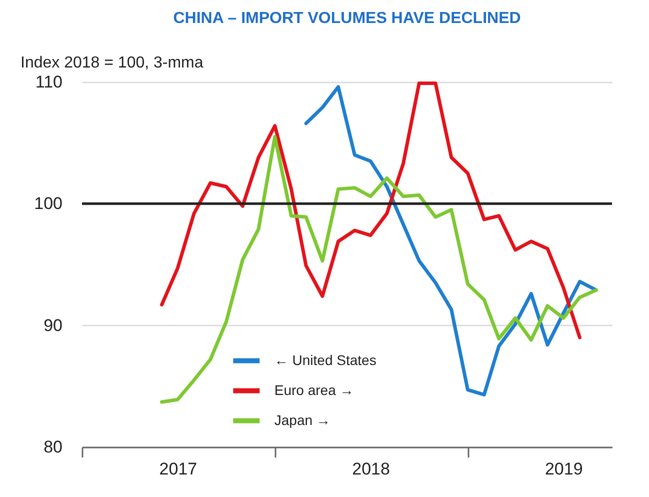 The image size is (649, 497). Describe the element at coordinates (112, 63) in the screenshot. I see `y-axis-title: Index 2018 = 100, 3-mma` at that location.